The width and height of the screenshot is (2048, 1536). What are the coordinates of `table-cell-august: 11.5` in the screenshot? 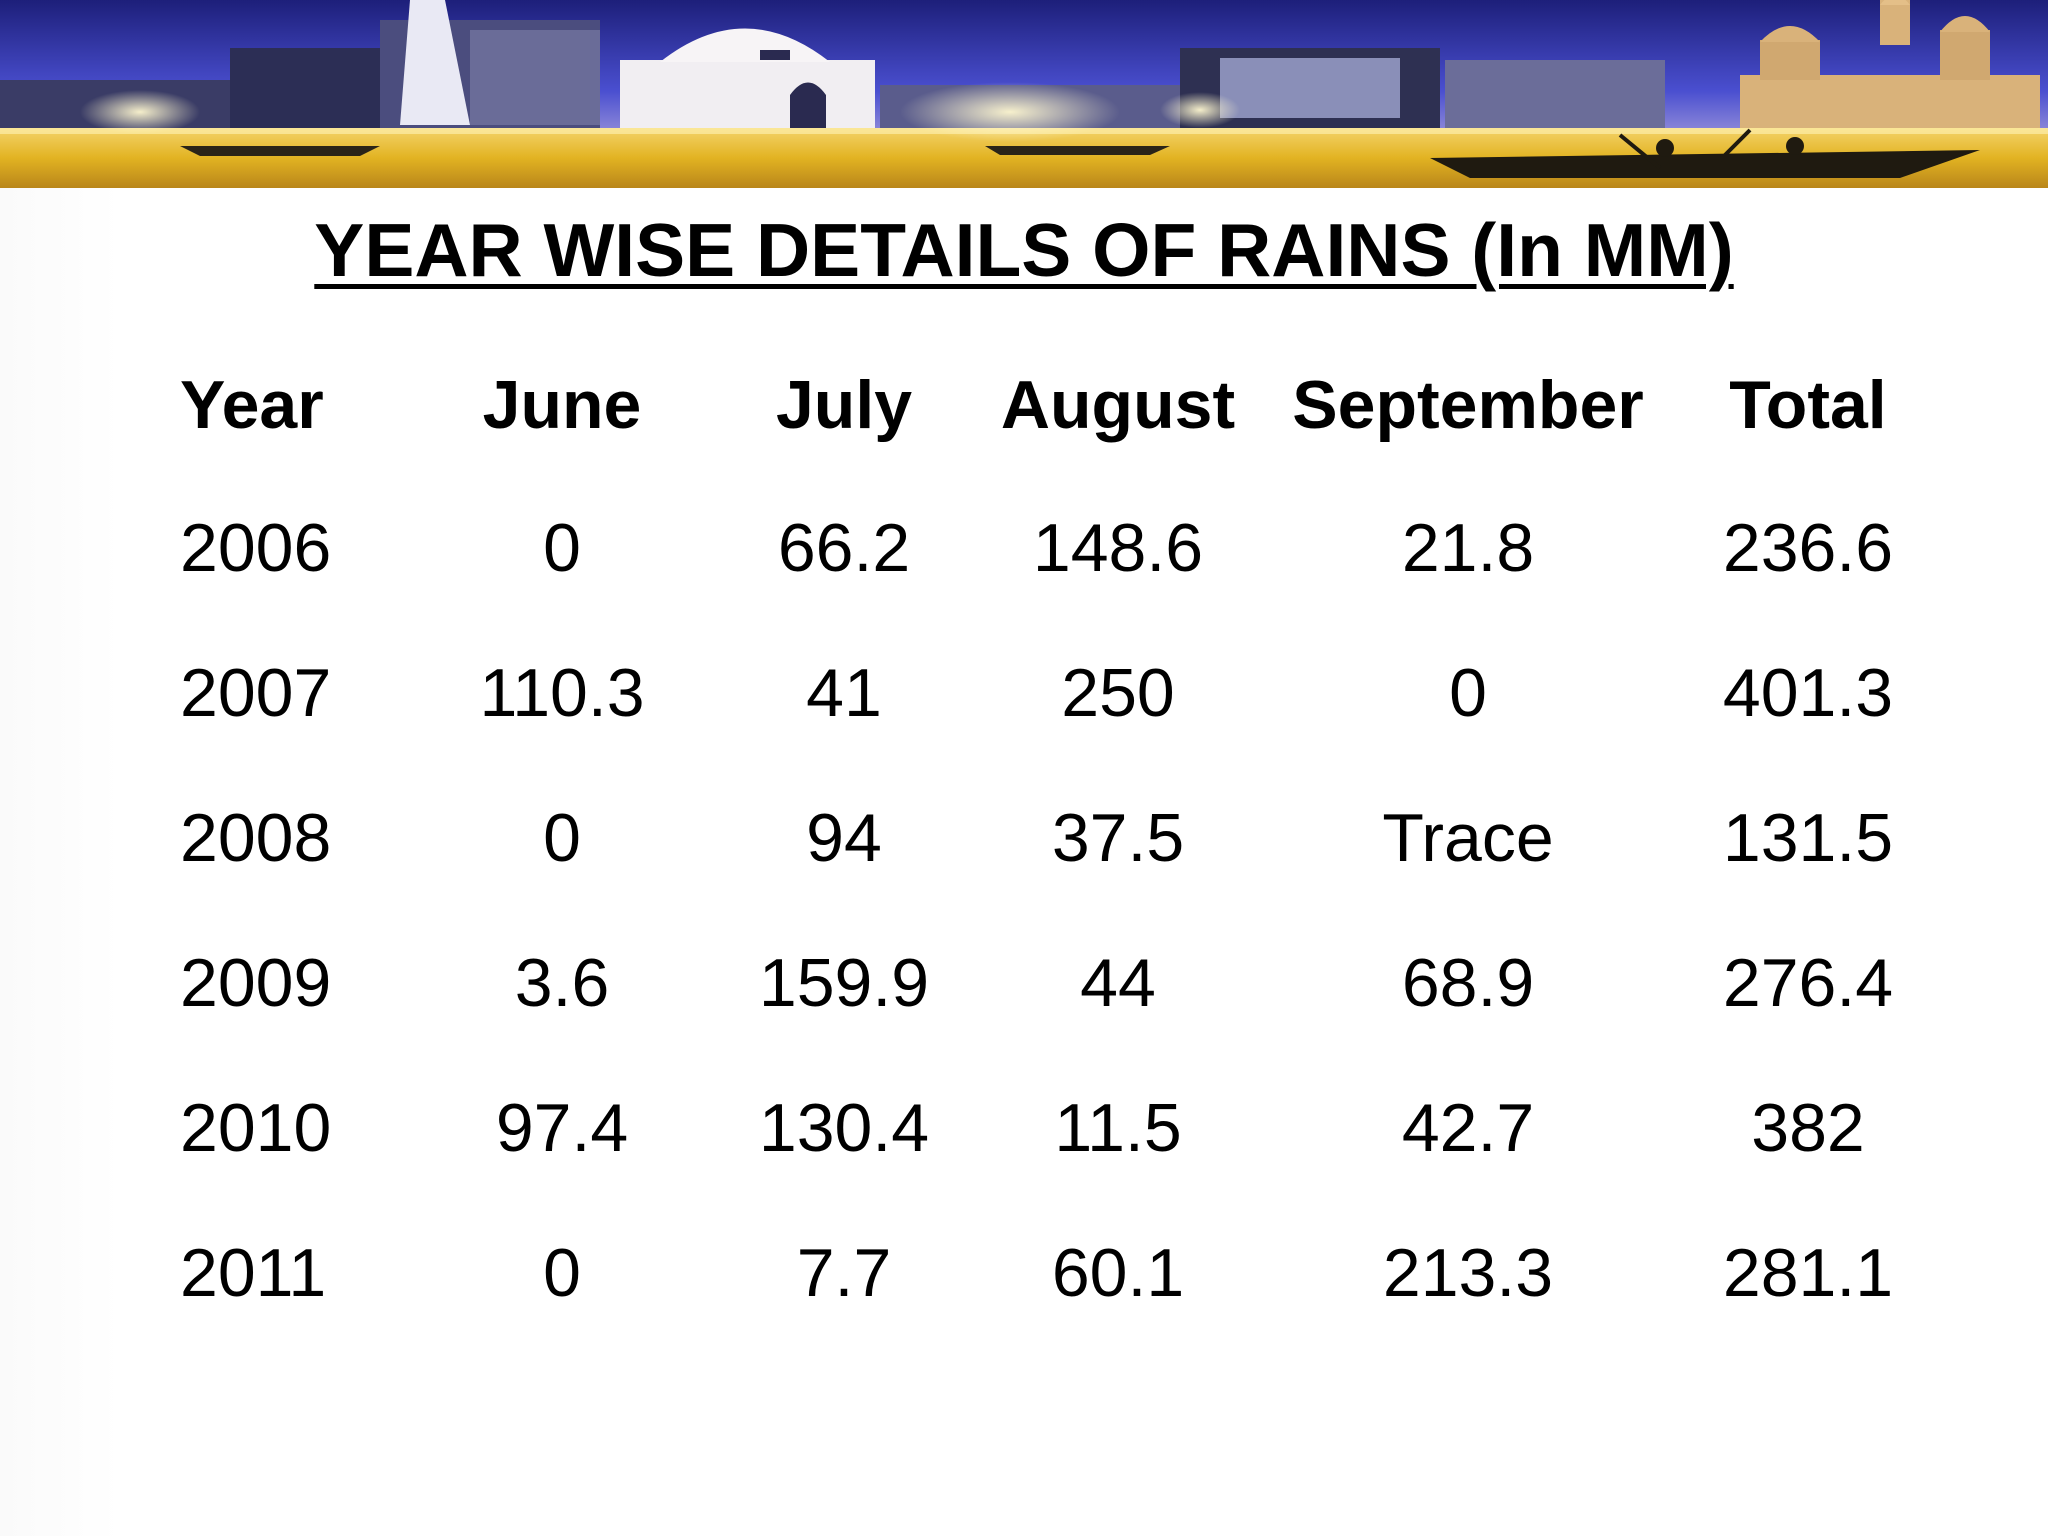 It's located at (1118, 1128).